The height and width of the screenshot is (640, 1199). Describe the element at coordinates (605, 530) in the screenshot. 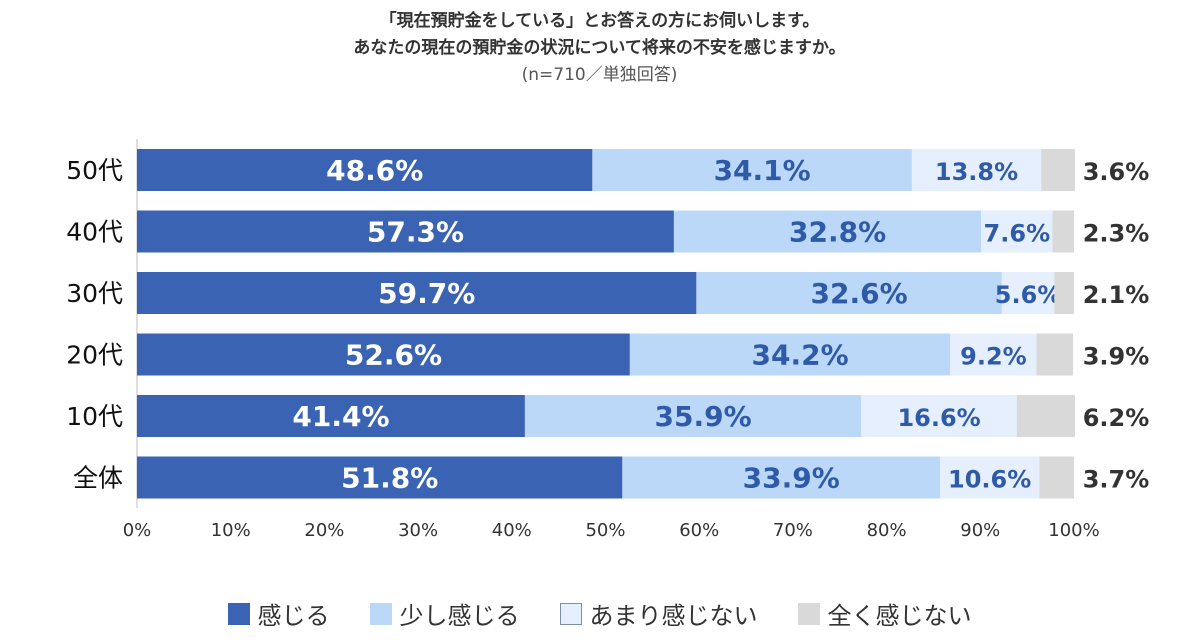

I see `x-tick-label: 50%` at that location.